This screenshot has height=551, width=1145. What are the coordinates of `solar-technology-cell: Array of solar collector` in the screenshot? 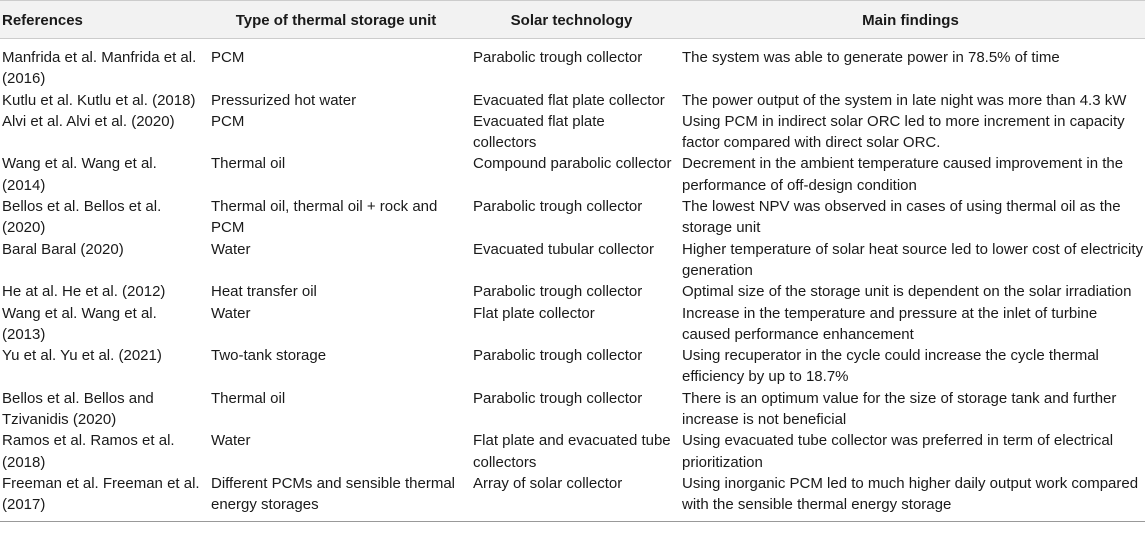 It's located at (571, 497).